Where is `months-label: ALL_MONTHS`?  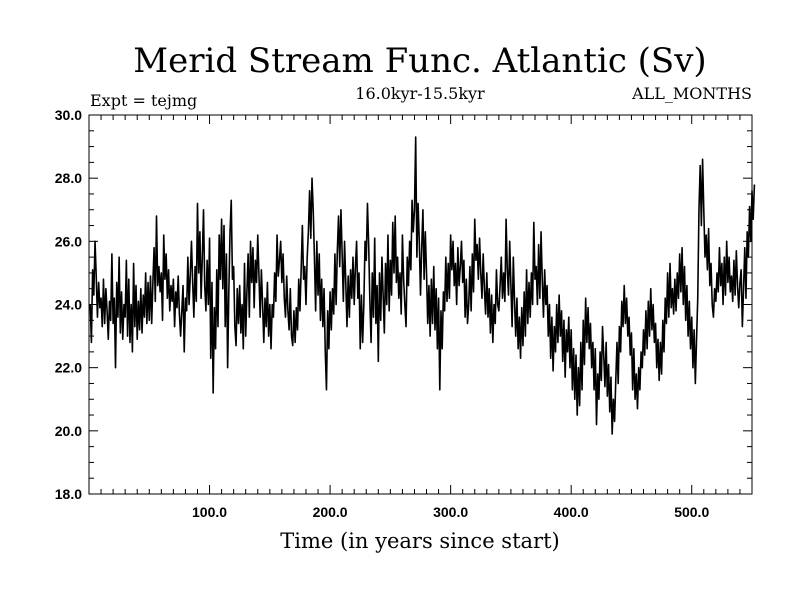
months-label: ALL_MONTHS is located at coordinates (691, 93).